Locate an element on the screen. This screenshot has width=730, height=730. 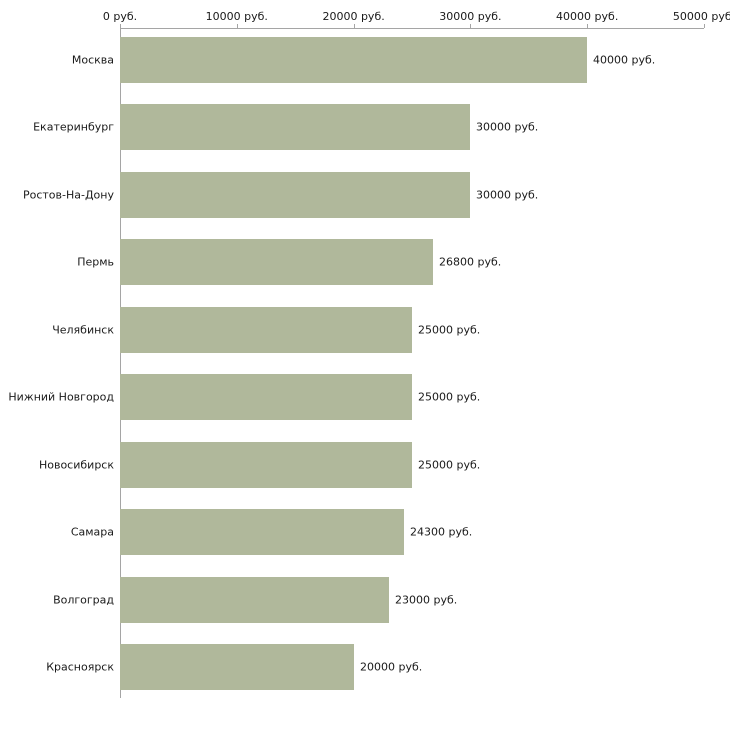
bar-row: Нижний Новгород 25000 руб. is located at coordinates (365, 398).